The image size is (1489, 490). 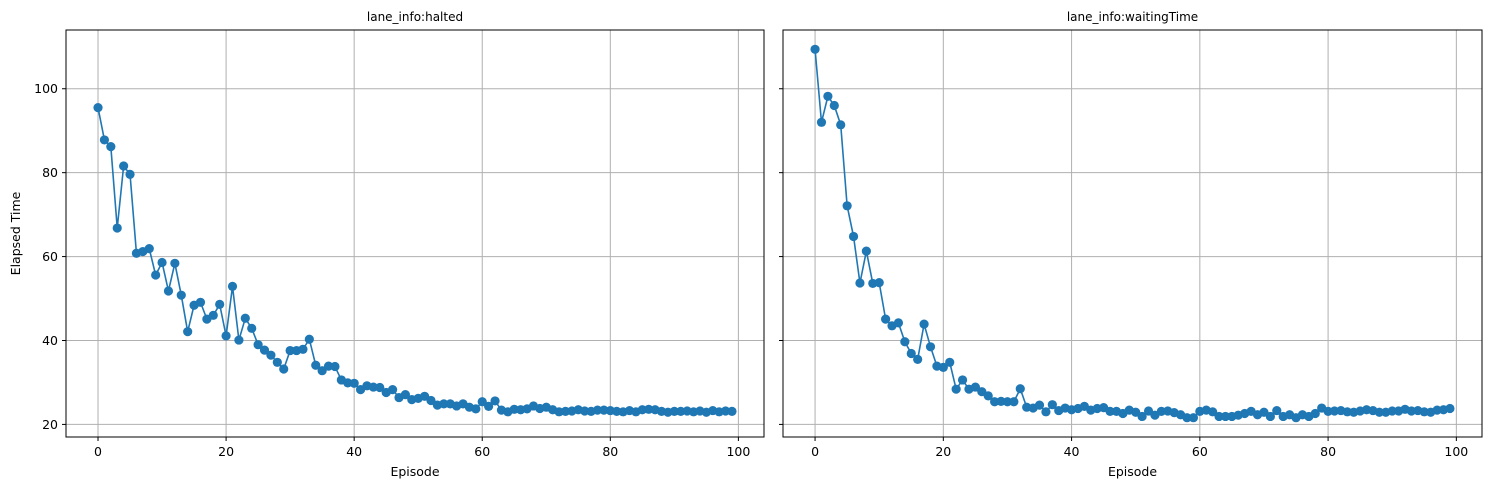 What do you see at coordinates (15, 233) in the screenshot?
I see `y-axis-label: Elapsed Time` at bounding box center [15, 233].